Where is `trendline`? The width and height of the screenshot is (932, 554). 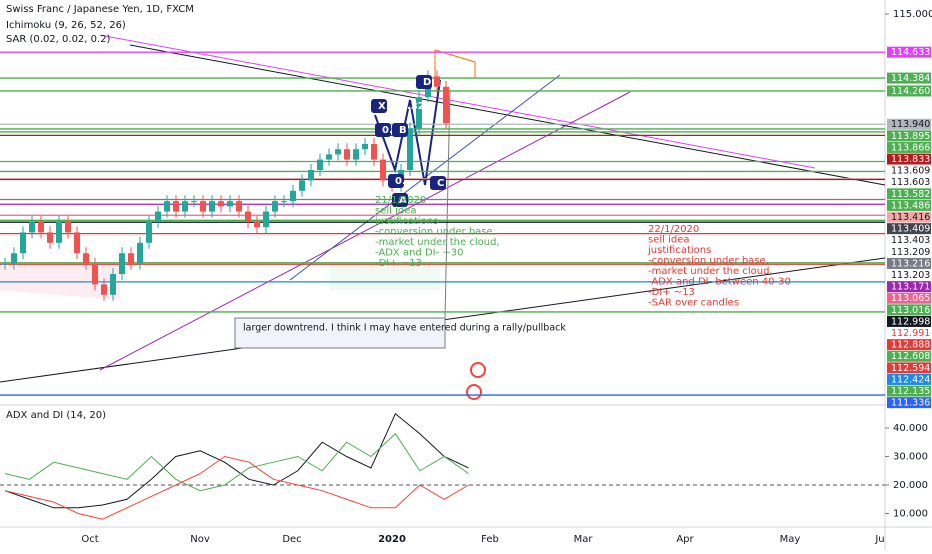 trendline is located at coordinates (425, 177).